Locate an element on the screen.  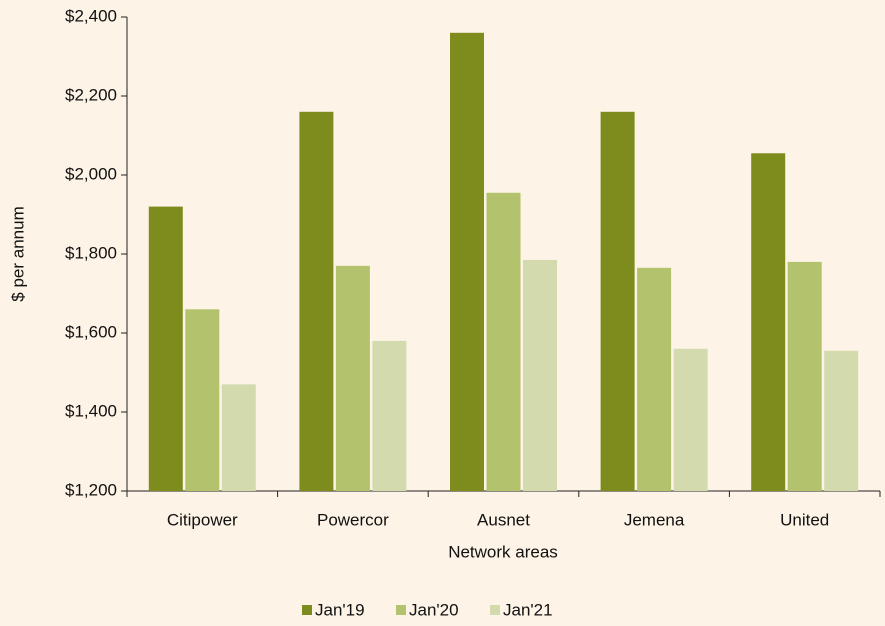
y-tick-label: $1,400 is located at coordinates (91, 410).